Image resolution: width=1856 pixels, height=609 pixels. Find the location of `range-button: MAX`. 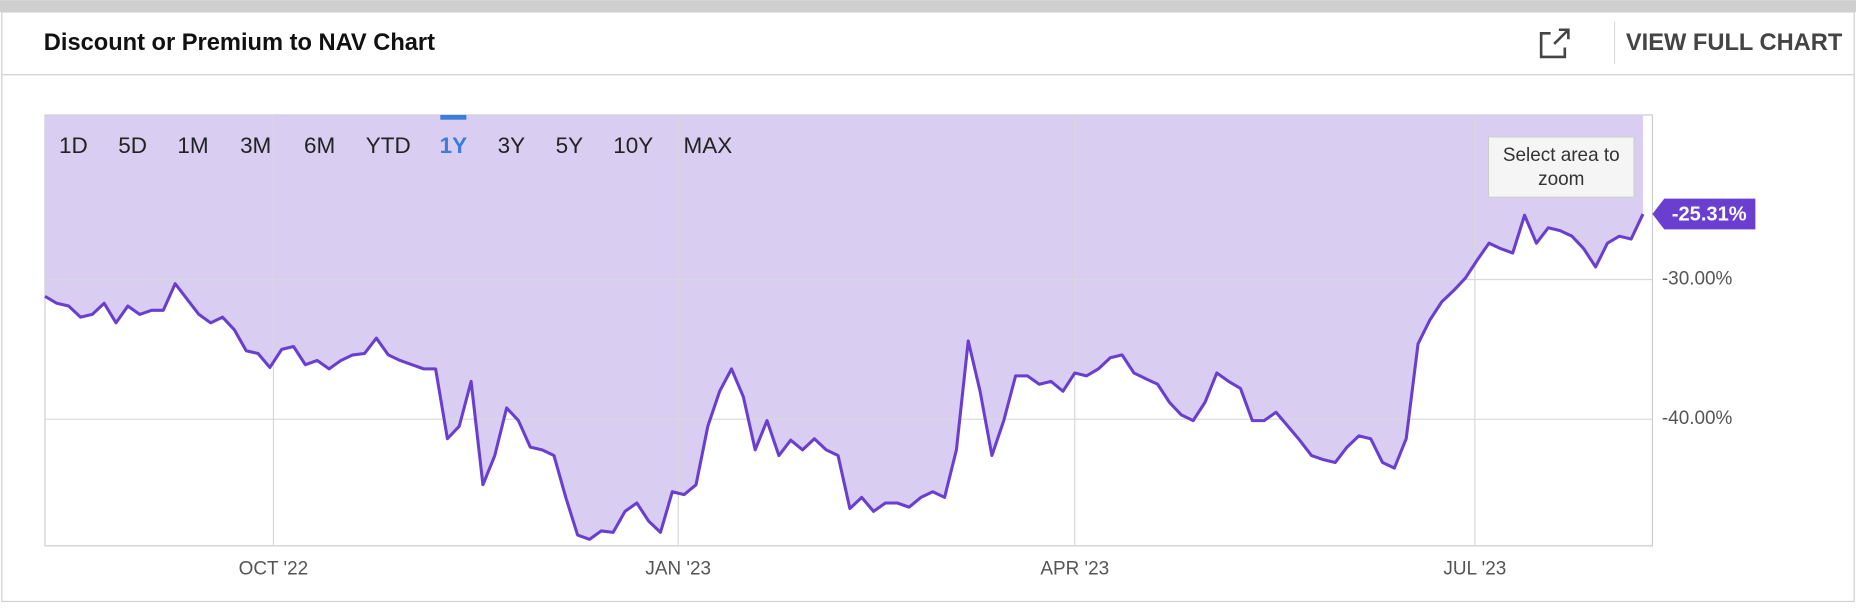

range-button: MAX is located at coordinates (707, 145).